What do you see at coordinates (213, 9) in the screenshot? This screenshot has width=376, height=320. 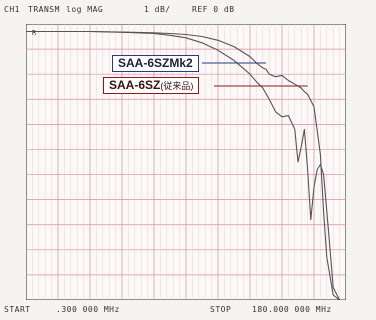 I see `ref-label: REF 0 dB` at bounding box center [213, 9].